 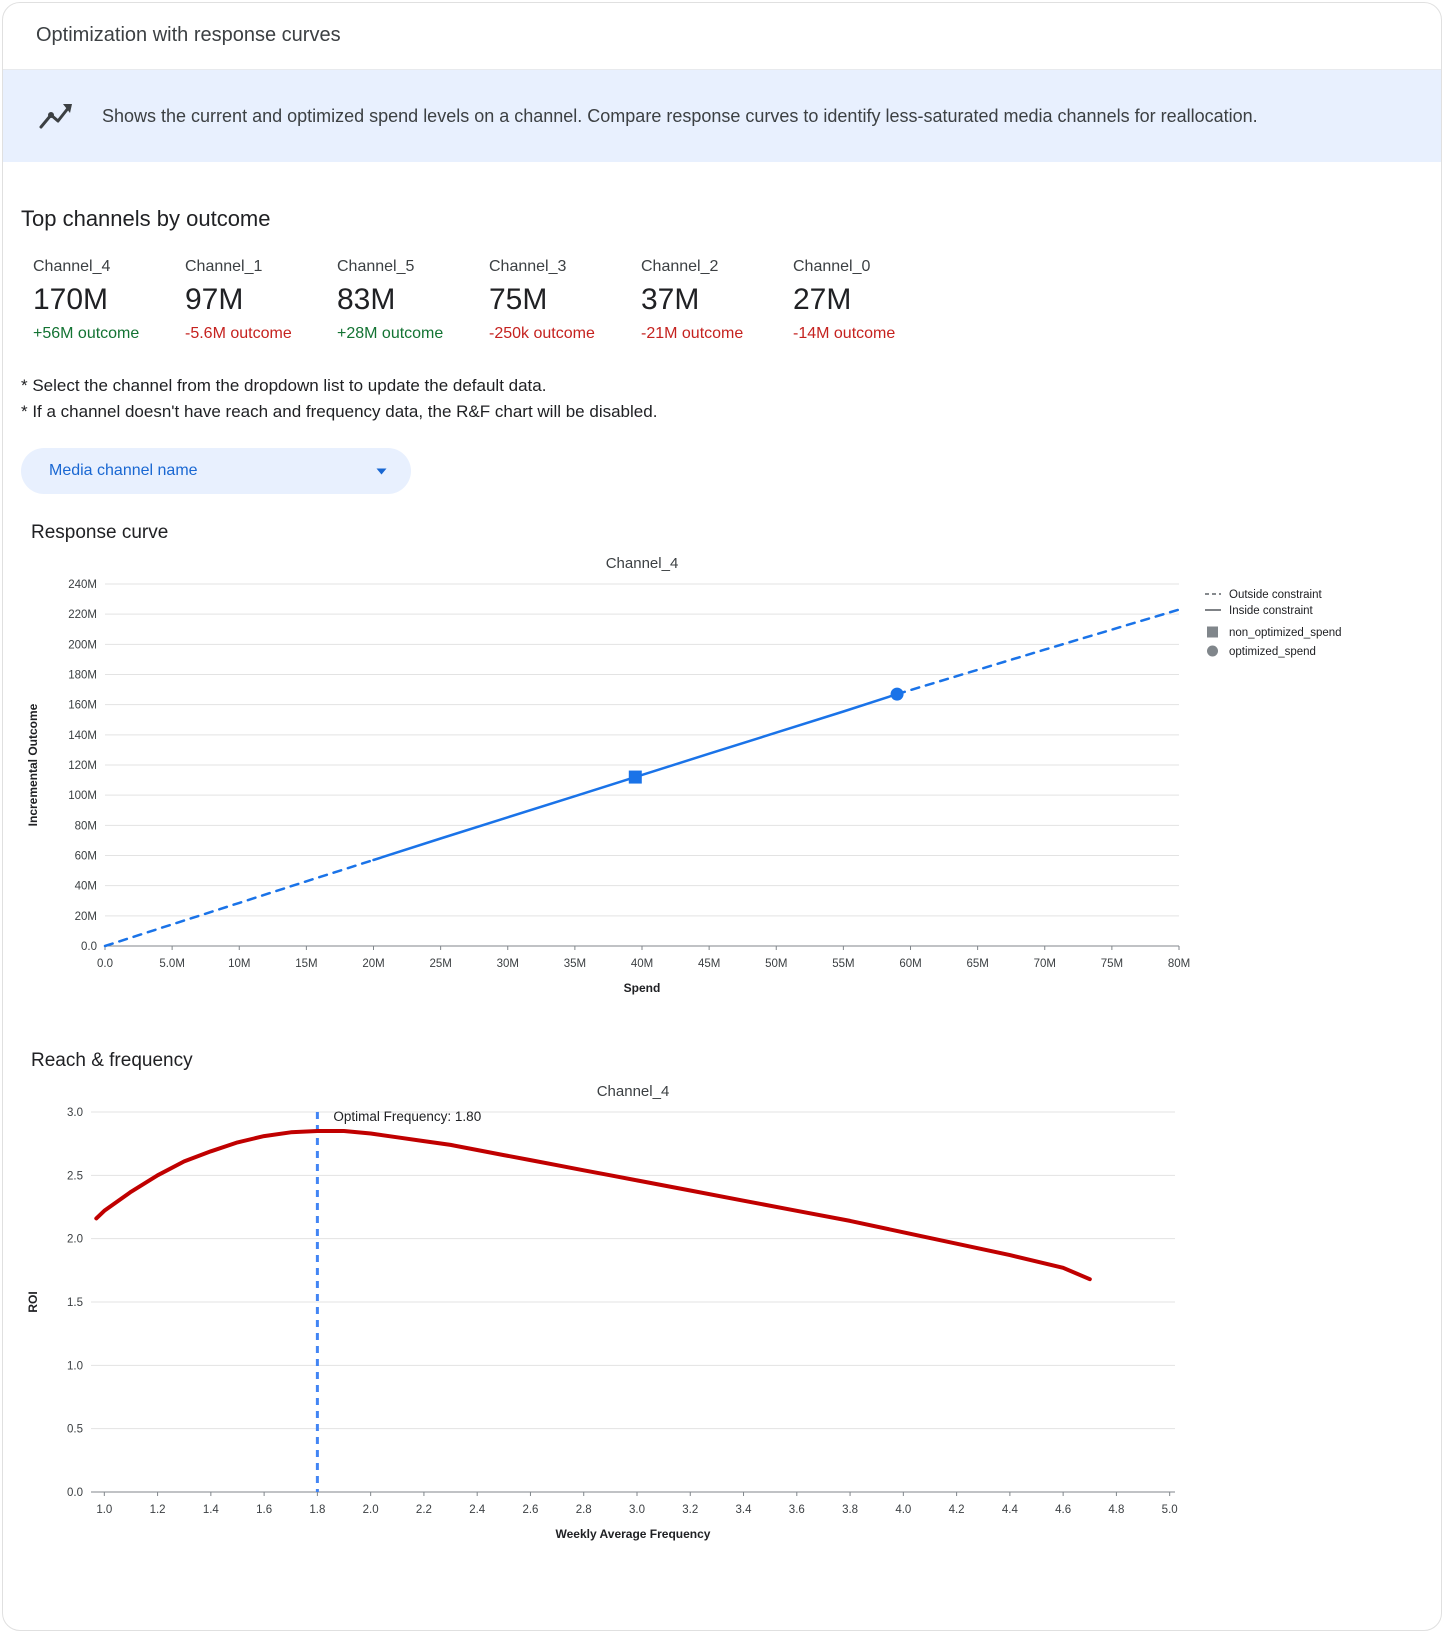 I want to click on channel-delta: -14M outcome, so click(x=844, y=333).